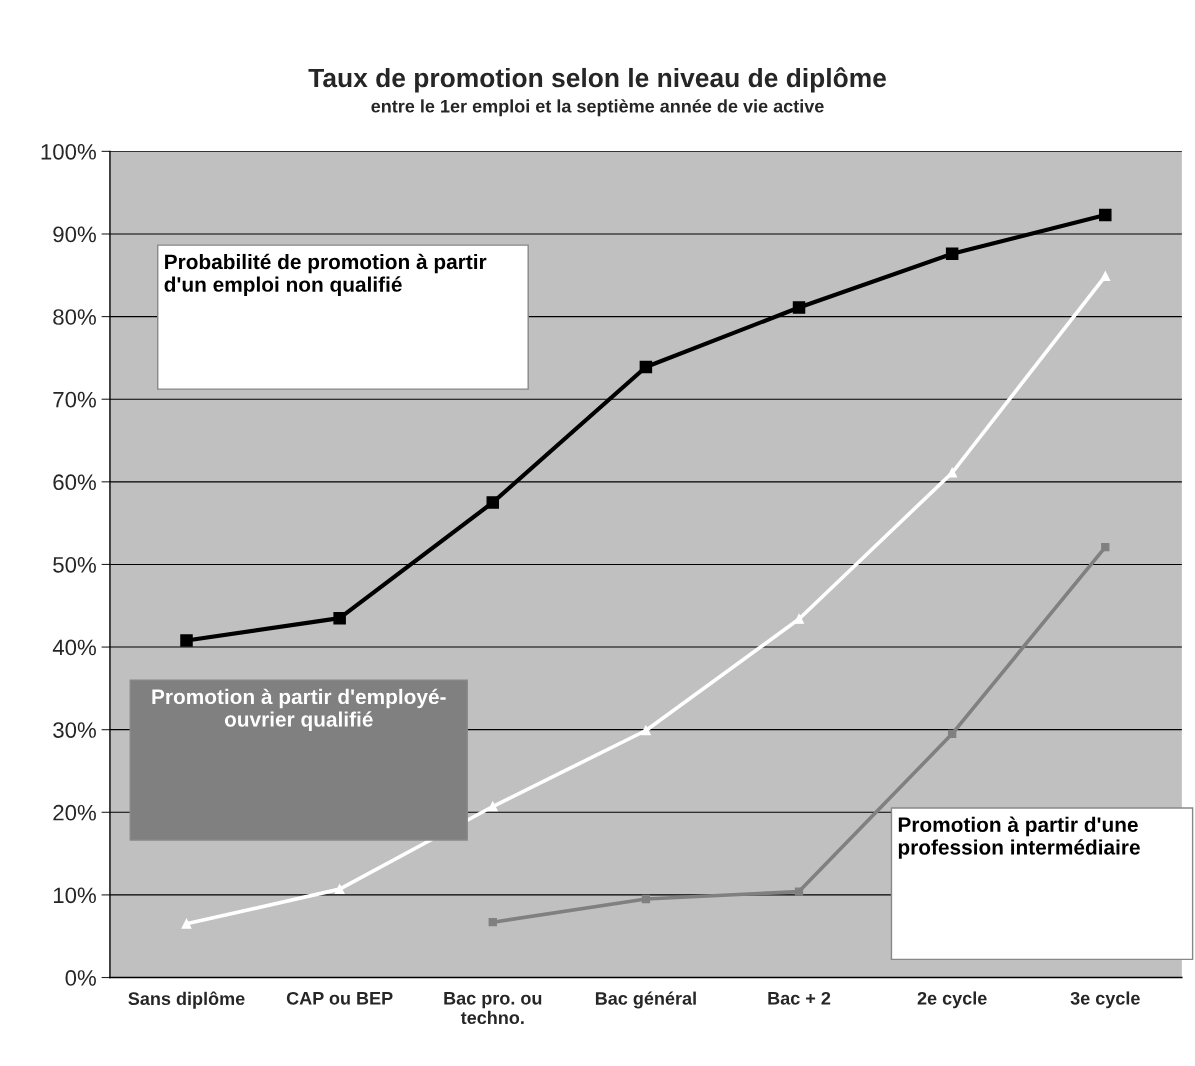 The height and width of the screenshot is (1066, 1195). I want to click on annotation: Promotion à partir d'employé- ouvrier qualifié, so click(299, 709).